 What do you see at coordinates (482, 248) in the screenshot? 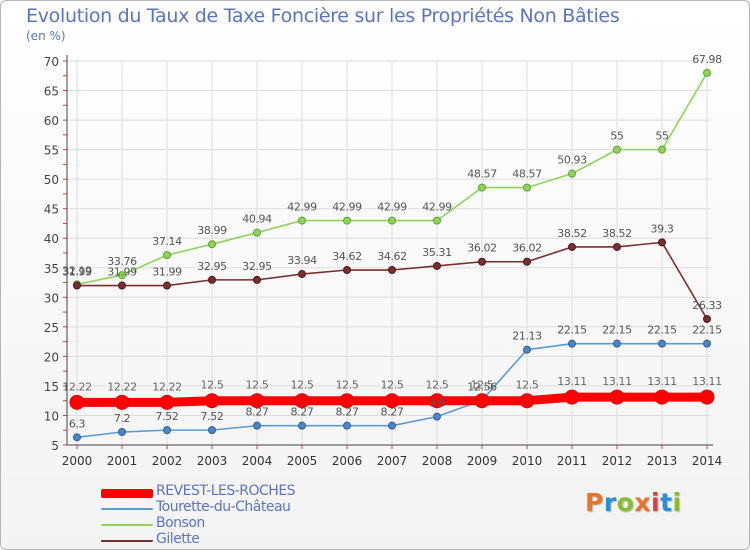
I see `data-label-gilette: 36.02` at bounding box center [482, 248].